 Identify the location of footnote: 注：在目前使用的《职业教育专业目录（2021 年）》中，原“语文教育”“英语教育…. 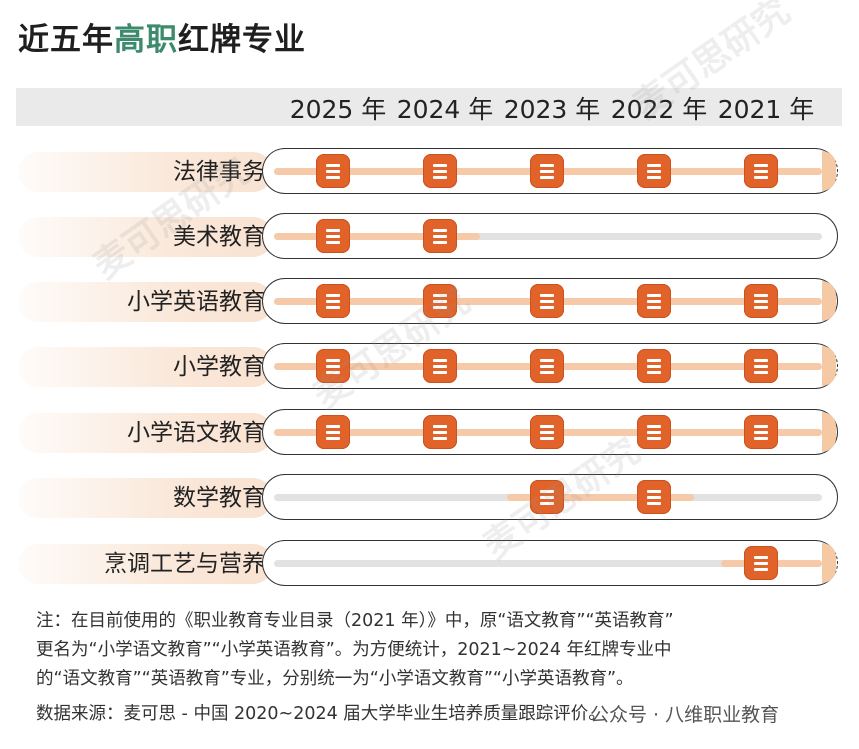
(439, 650).